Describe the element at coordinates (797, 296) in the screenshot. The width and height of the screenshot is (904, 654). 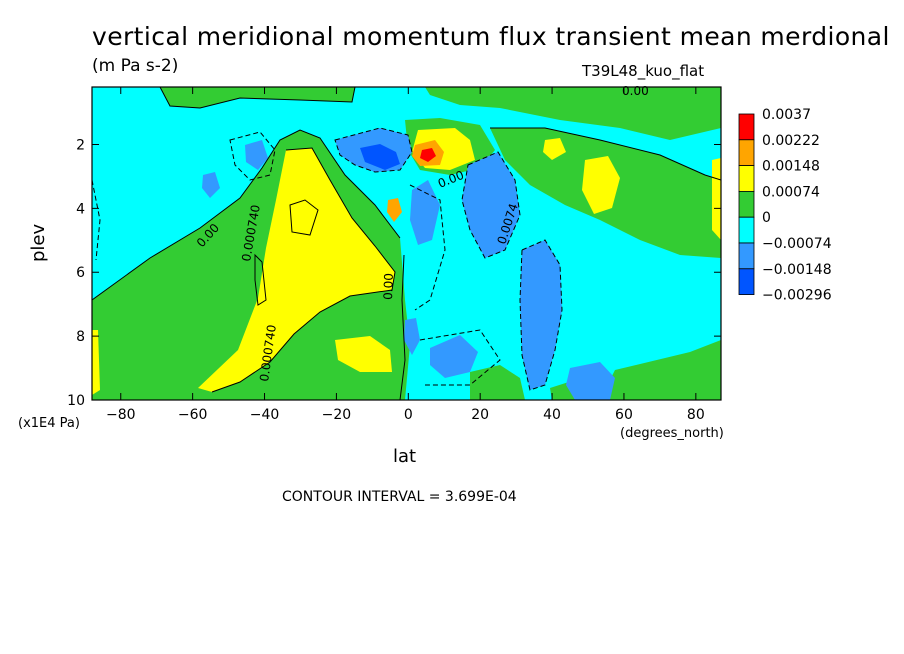
I see `colorbar-label: −0.00296` at that location.